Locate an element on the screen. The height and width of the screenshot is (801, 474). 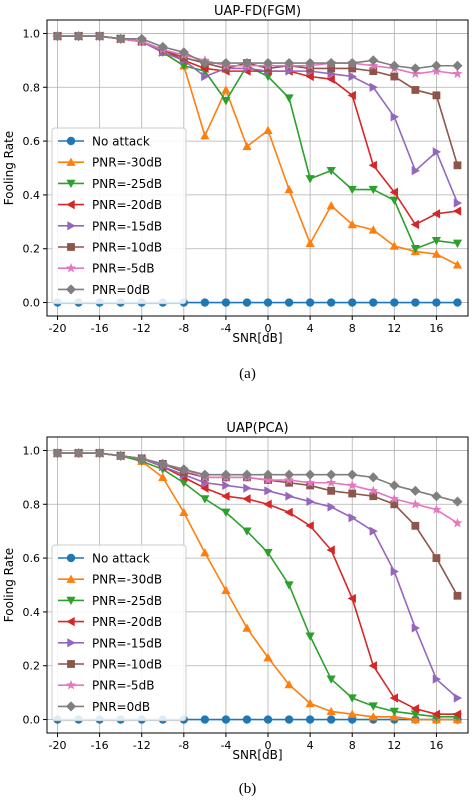
x-tick-label: -4 is located at coordinates (225, 328).